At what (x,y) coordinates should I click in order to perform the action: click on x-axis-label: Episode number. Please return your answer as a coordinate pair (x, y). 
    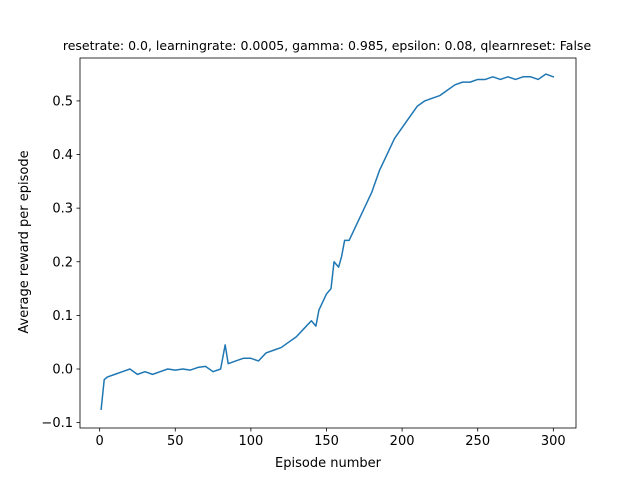
    Looking at the image, I should click on (328, 463).